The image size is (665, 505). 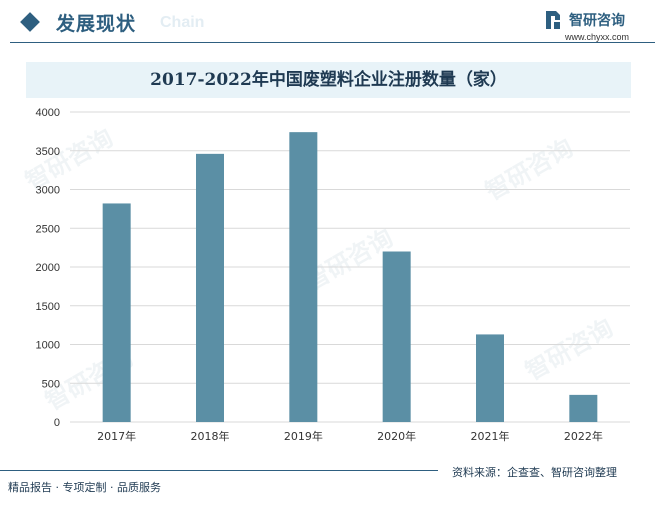 What do you see at coordinates (583, 436) in the screenshot?
I see `x-tick-label: 2022年` at bounding box center [583, 436].